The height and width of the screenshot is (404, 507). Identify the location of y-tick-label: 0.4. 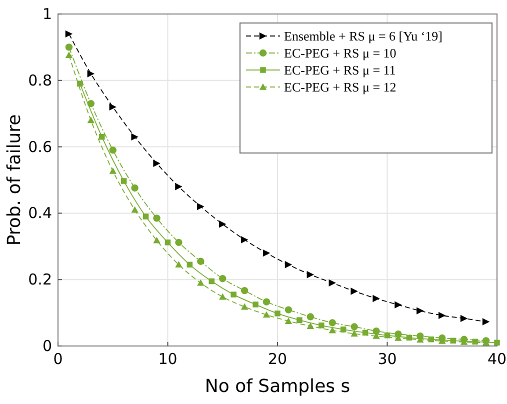
(40, 213).